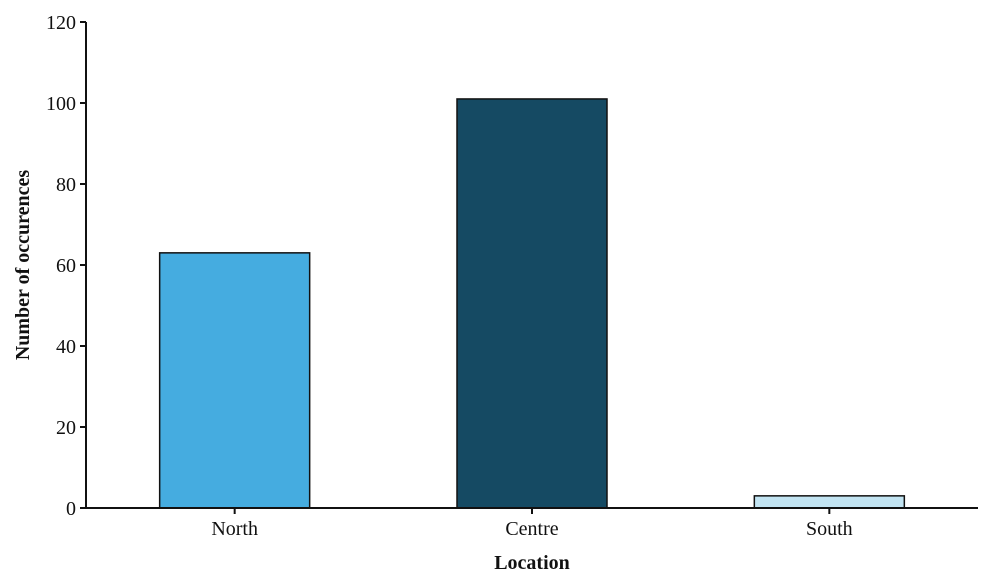 The height and width of the screenshot is (575, 988). I want to click on y-tick-label: 40, so click(66, 347).